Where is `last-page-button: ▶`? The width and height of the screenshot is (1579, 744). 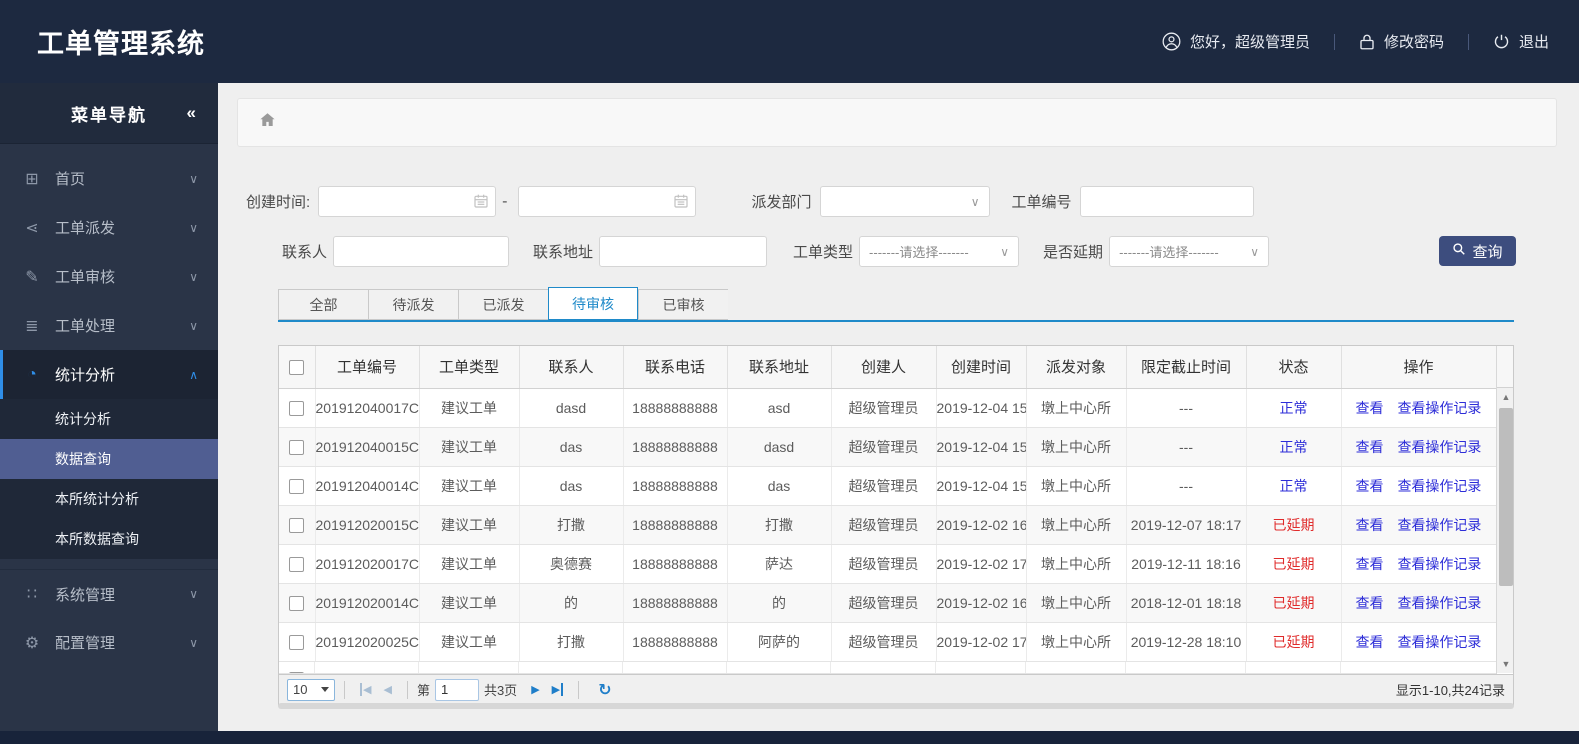
last-page-button: ▶ is located at coordinates (558, 689).